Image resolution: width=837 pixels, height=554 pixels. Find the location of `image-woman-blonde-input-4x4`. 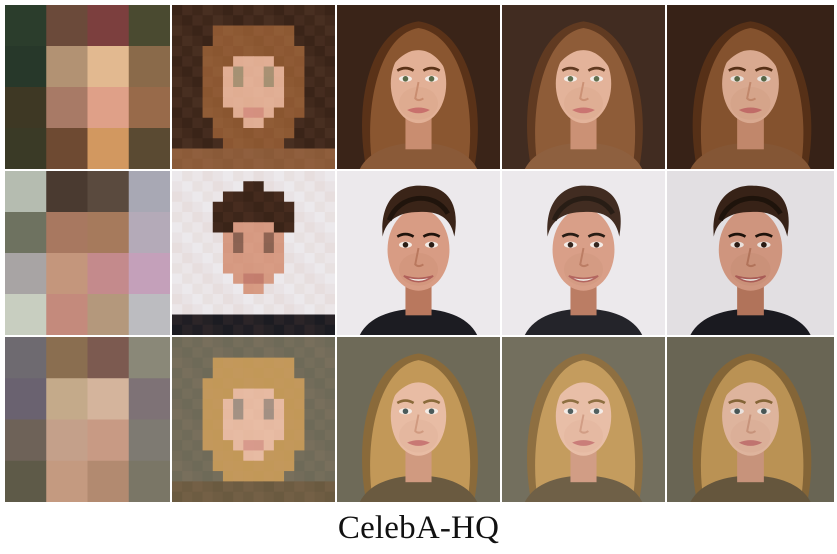

image-woman-blonde-input-4x4 is located at coordinates (87, 419).